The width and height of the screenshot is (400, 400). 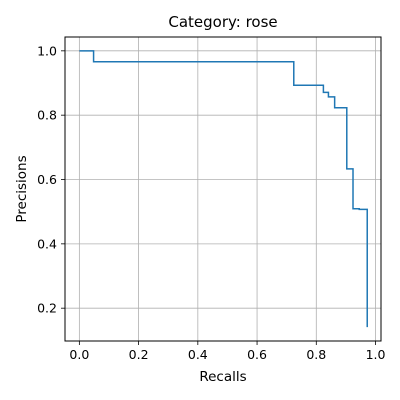 I want to click on x-tick-label: 0.8, so click(x=316, y=354).